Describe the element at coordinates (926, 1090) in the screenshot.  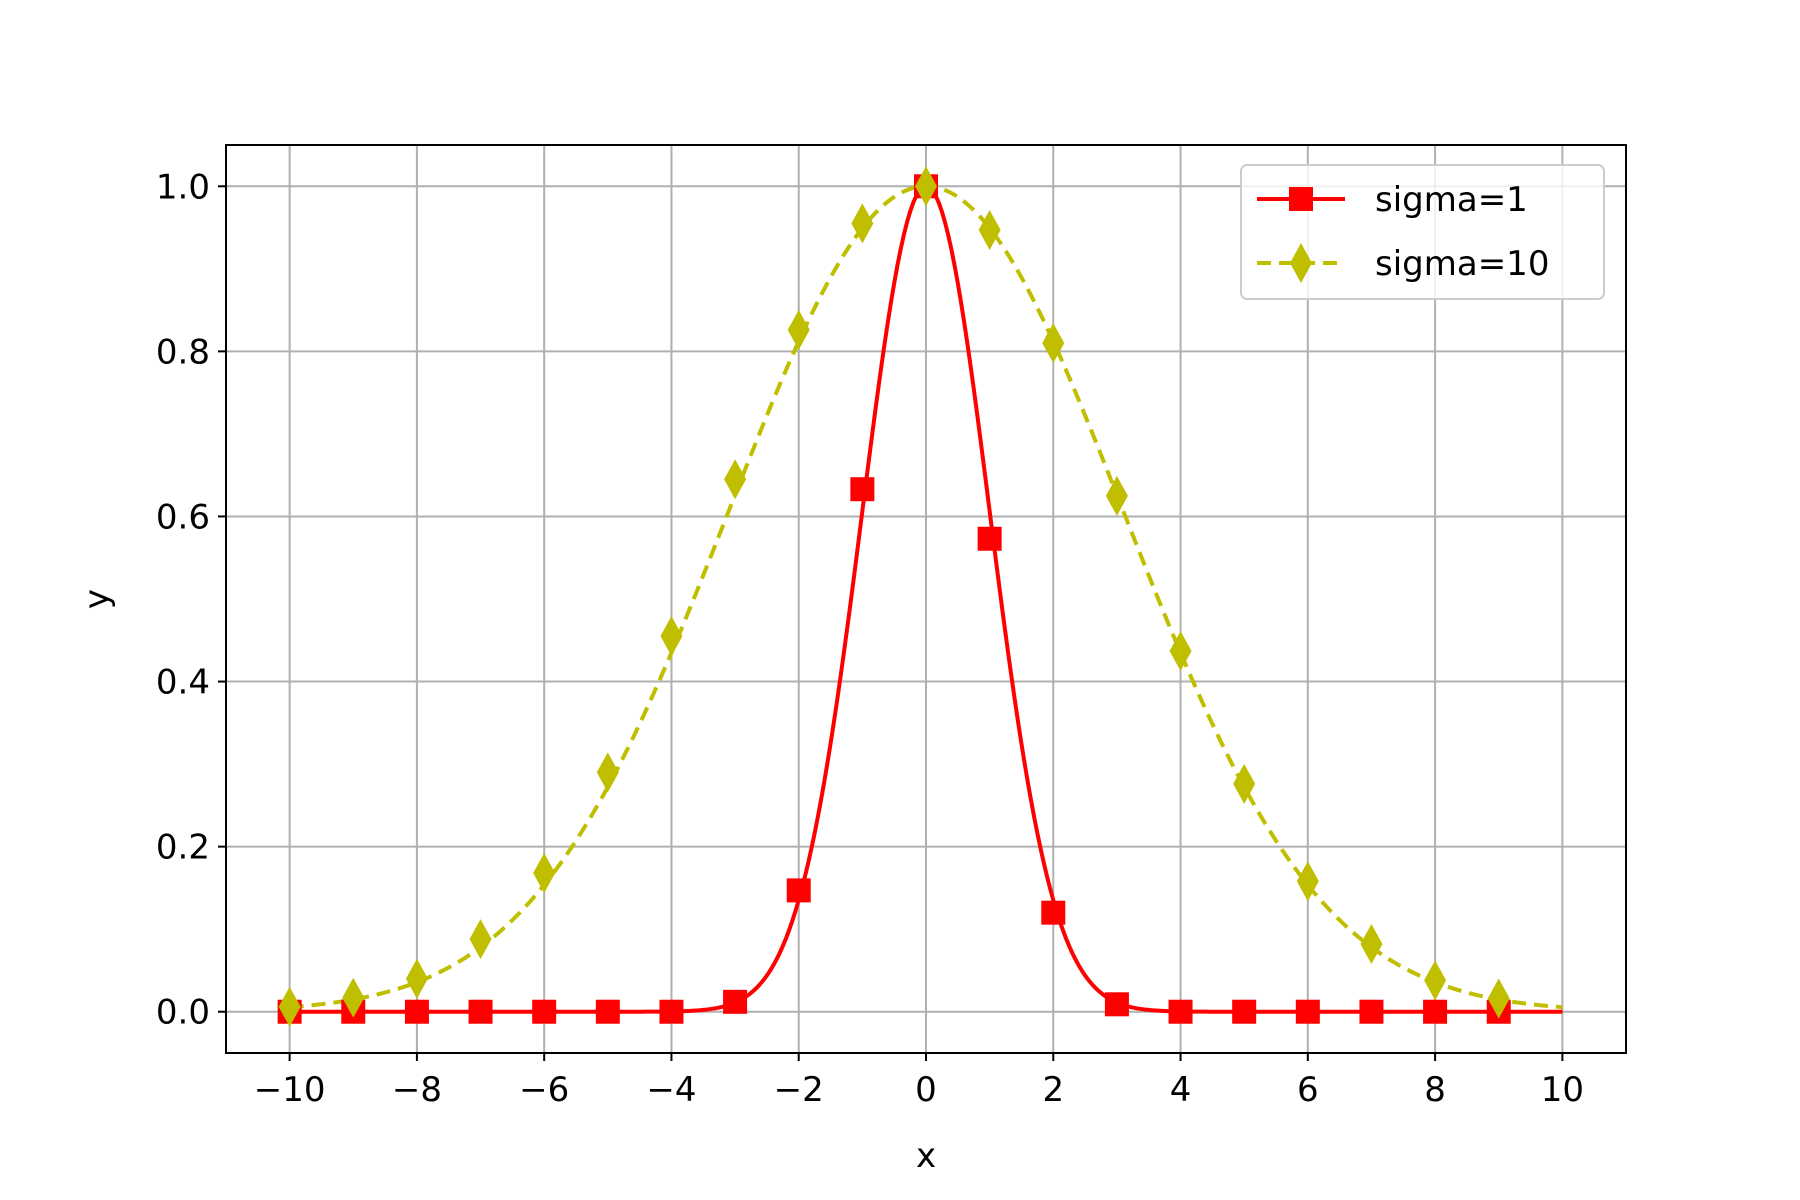
I see `x-tick-label: 0` at that location.